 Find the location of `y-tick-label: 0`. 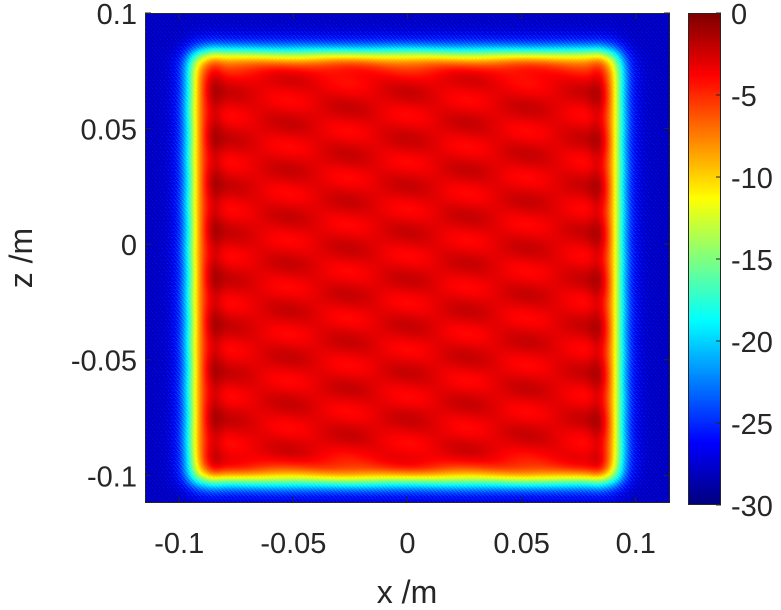

y-tick-label: 0 is located at coordinates (129, 246).